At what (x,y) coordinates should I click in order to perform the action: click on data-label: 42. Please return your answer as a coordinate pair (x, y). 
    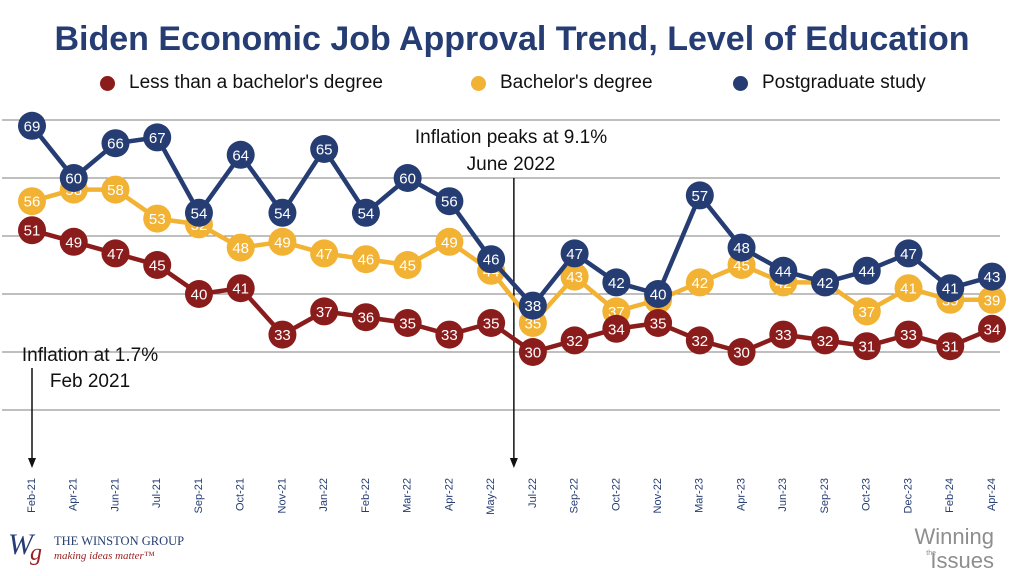
    Looking at the image, I should click on (825, 283).